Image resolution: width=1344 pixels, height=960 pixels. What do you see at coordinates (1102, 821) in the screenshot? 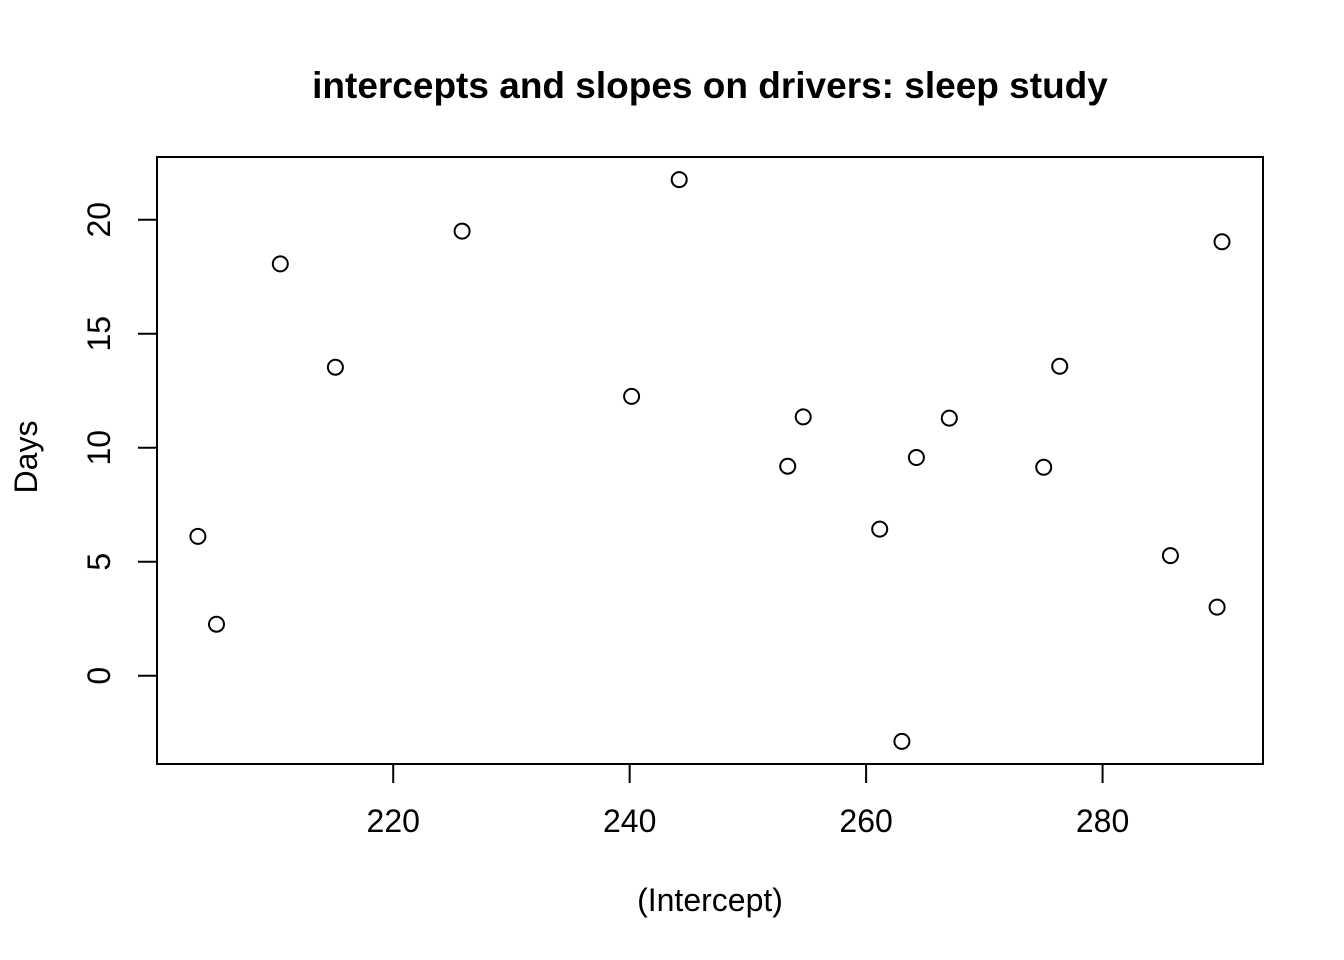
I see `x-axis-tick-label: 280` at bounding box center [1102, 821].